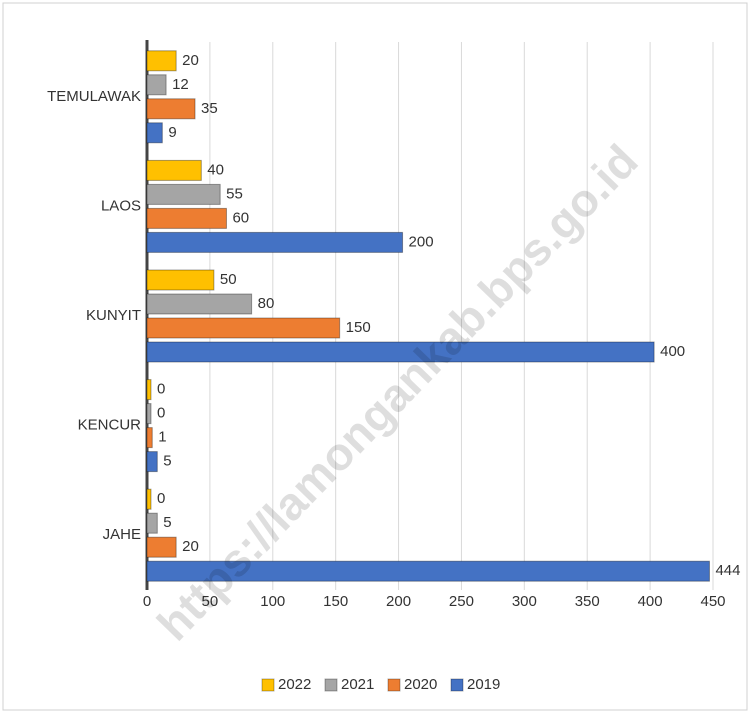  Describe the element at coordinates (110, 425) in the screenshot. I see `y-tick-label: KENCUR` at that location.